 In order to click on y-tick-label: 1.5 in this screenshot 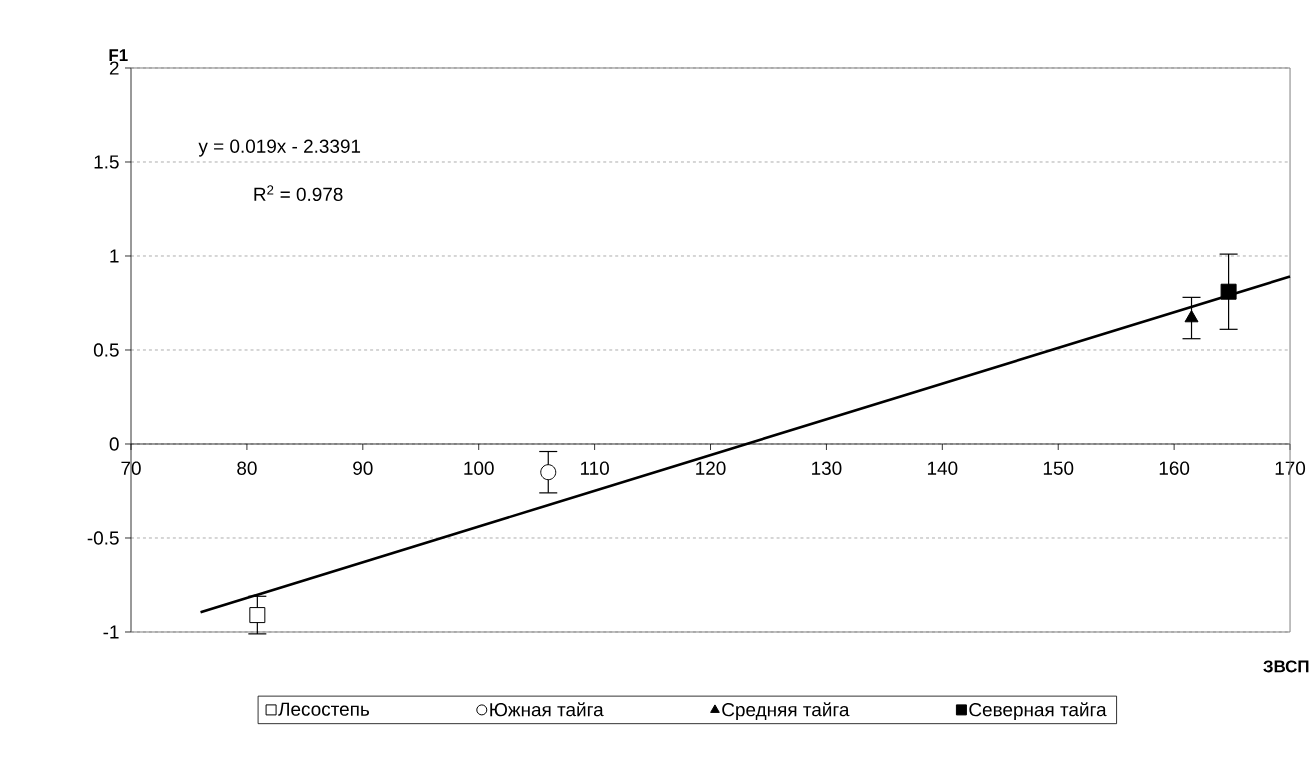, I will do `click(106, 162)`.